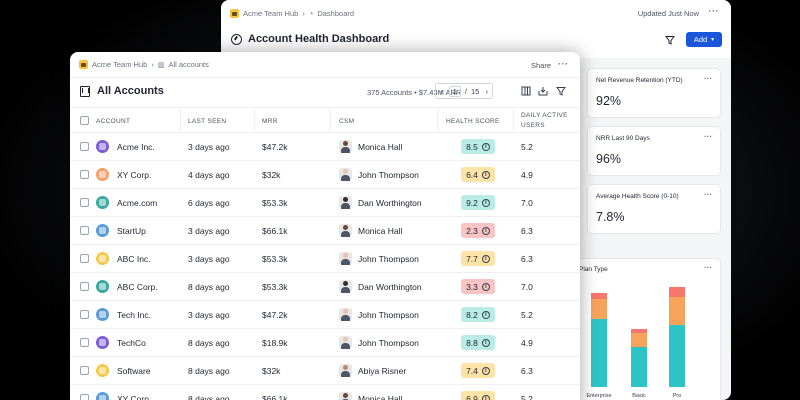 This screenshot has height=400, width=800. What do you see at coordinates (478, 230) in the screenshot?
I see `health-score-badge: 2.3 i` at bounding box center [478, 230].